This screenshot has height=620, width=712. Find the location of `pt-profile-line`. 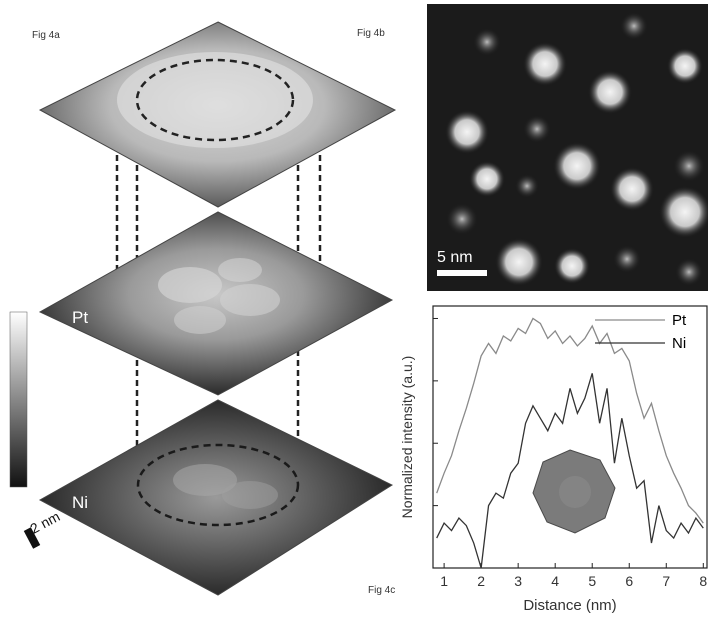

pt-profile-line is located at coordinates (570, 420).